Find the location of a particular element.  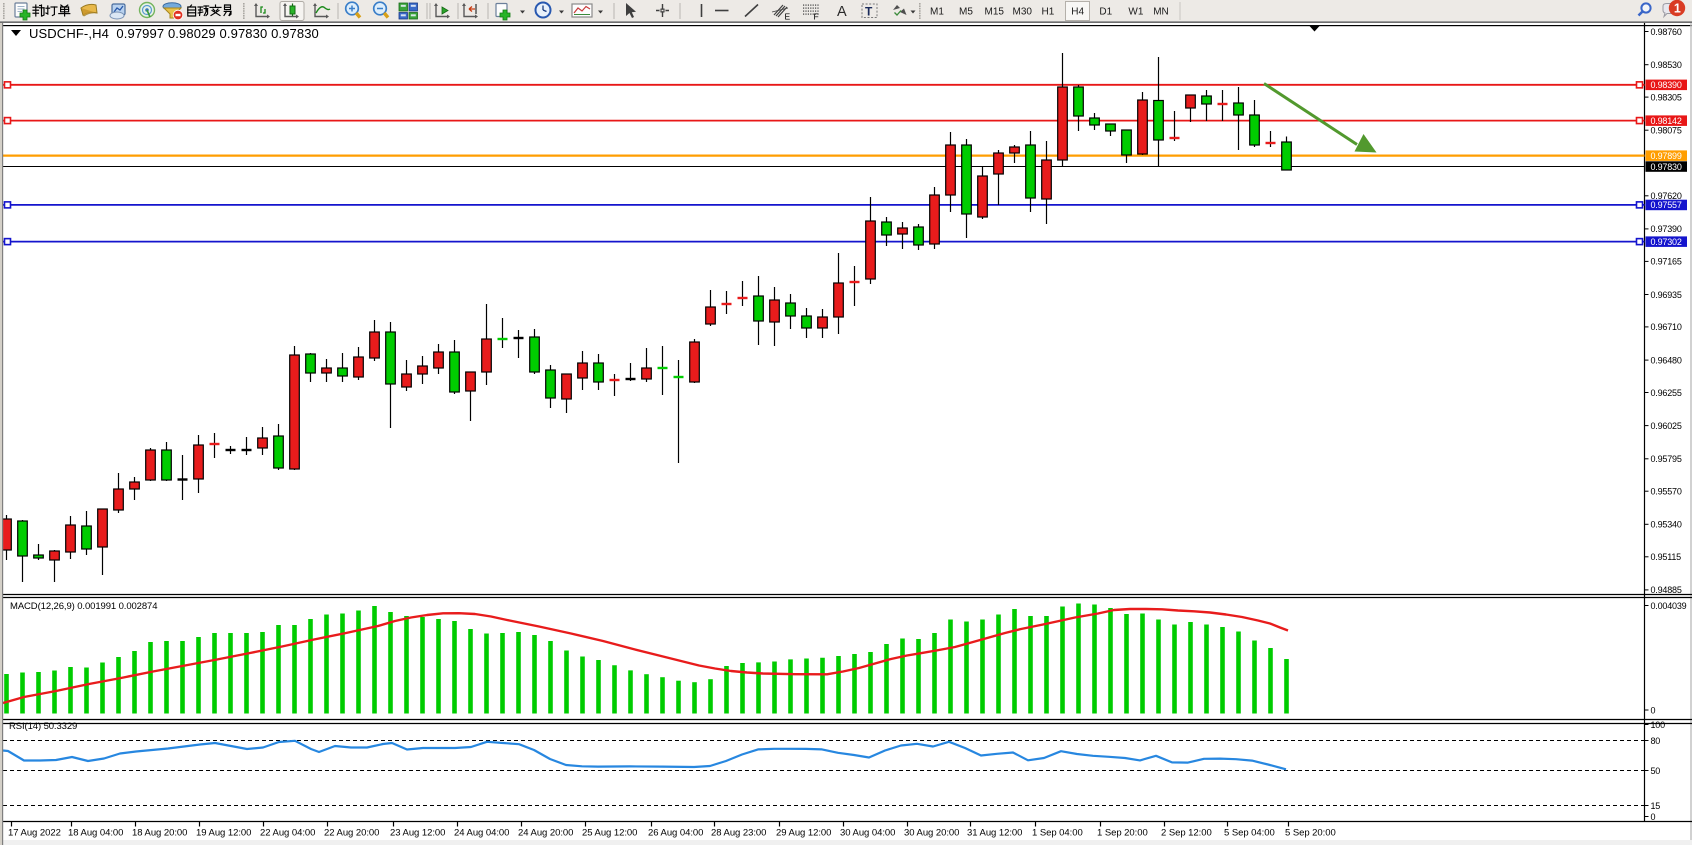

svg-text: 0.95795 is located at coordinates (1666, 459).